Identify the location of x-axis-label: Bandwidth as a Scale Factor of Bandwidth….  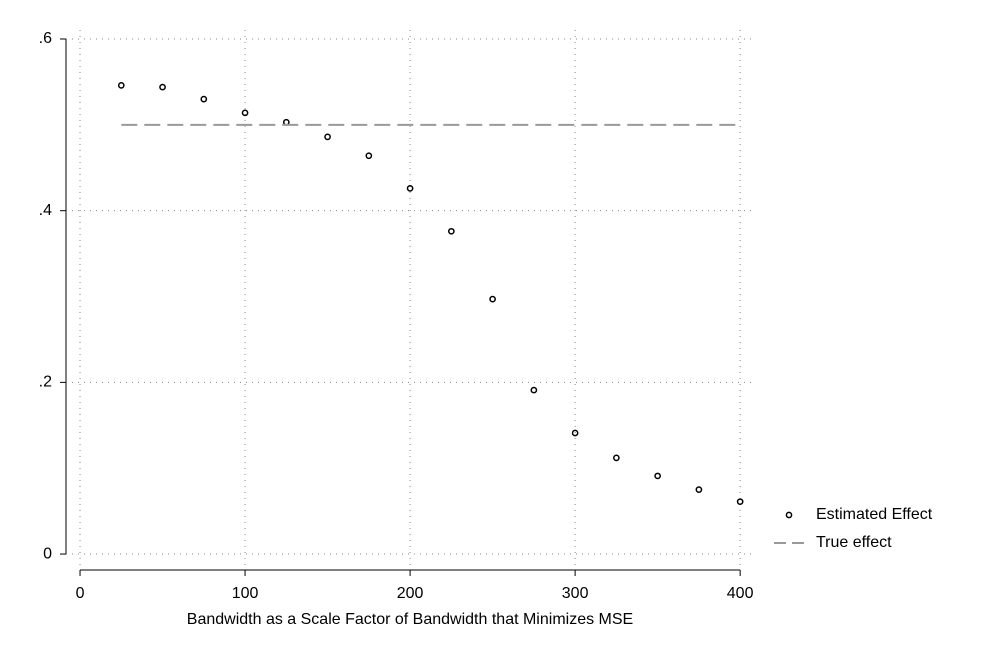
(410, 619).